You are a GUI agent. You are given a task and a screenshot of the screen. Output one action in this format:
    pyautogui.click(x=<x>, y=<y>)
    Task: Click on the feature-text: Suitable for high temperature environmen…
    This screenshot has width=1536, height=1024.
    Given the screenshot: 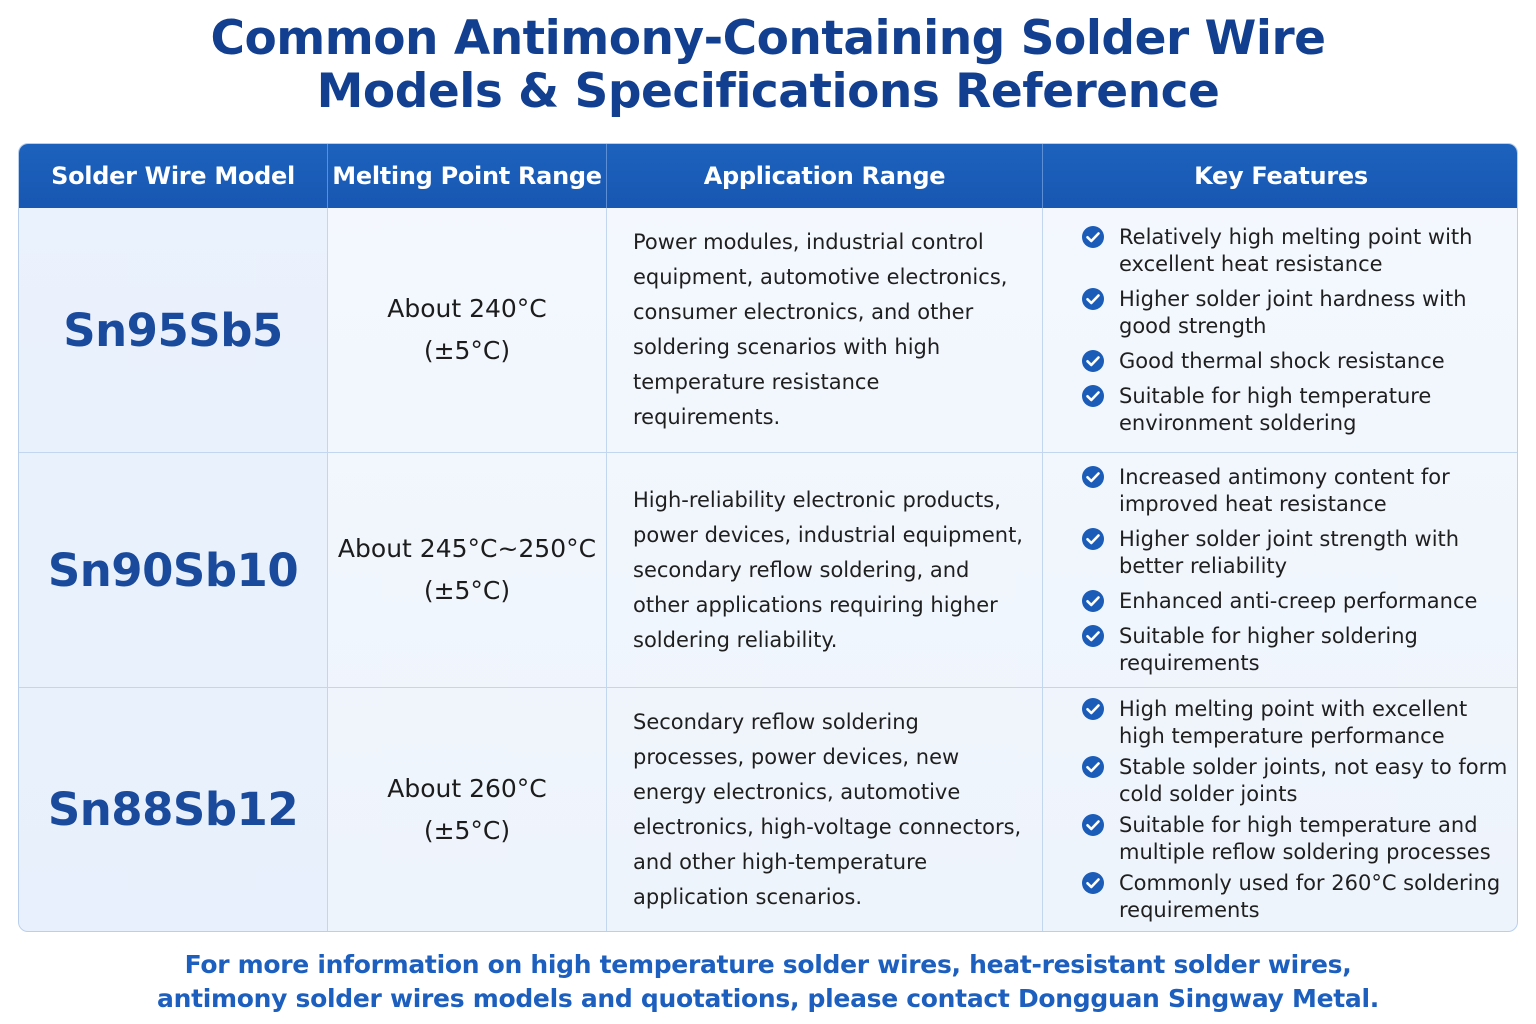 What is the action you would take?
    pyautogui.click(x=1275, y=409)
    